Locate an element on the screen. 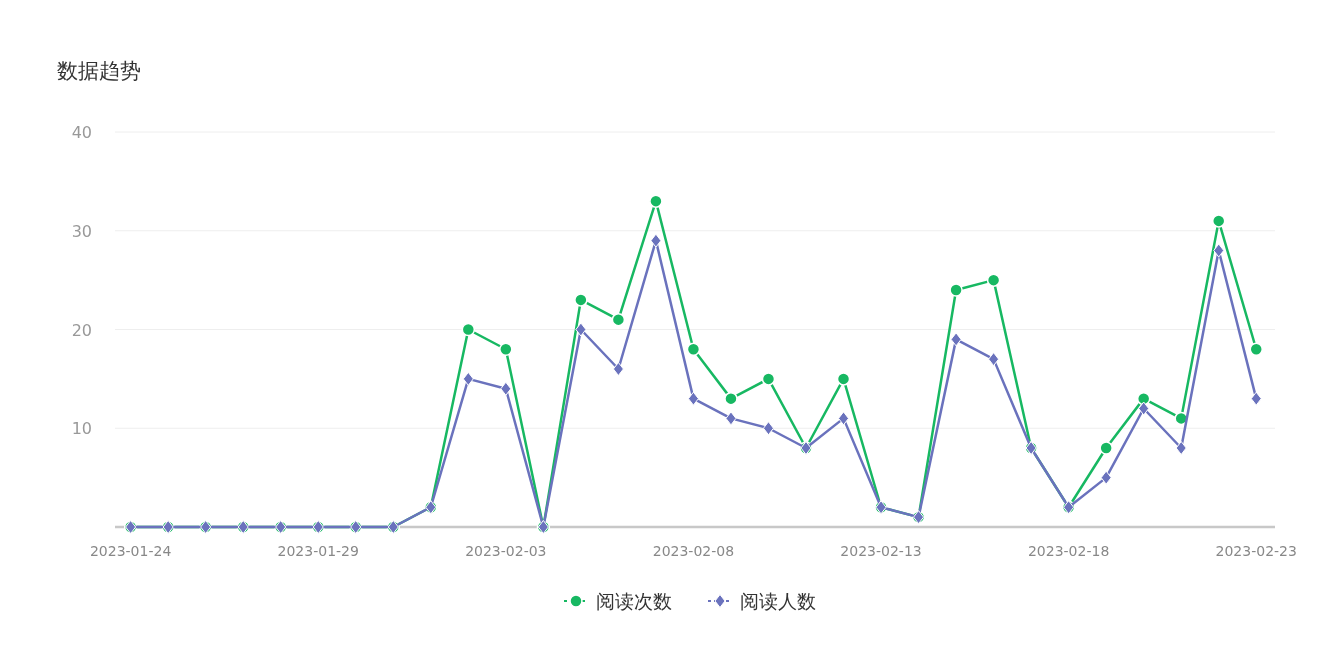 The image size is (1324, 670). legend-label: 阅读次数 is located at coordinates (634, 601).